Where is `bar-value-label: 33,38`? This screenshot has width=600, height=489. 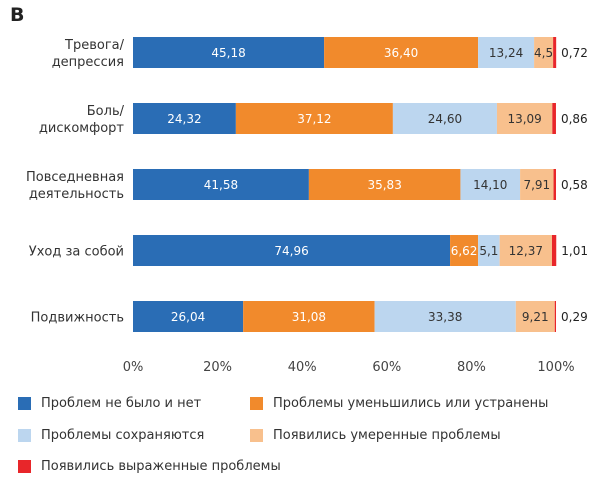
bar-value-label: 33,38 is located at coordinates (445, 317).